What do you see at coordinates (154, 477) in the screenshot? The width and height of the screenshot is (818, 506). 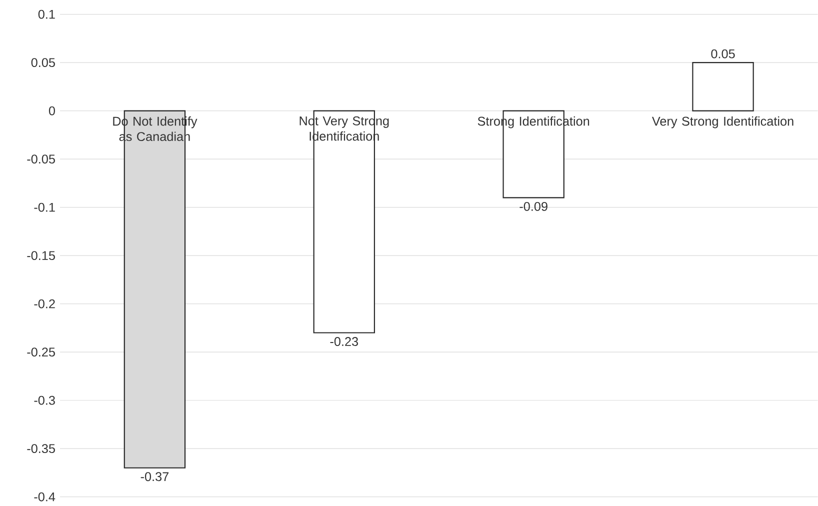 I see `data-label: -0.37` at bounding box center [154, 477].